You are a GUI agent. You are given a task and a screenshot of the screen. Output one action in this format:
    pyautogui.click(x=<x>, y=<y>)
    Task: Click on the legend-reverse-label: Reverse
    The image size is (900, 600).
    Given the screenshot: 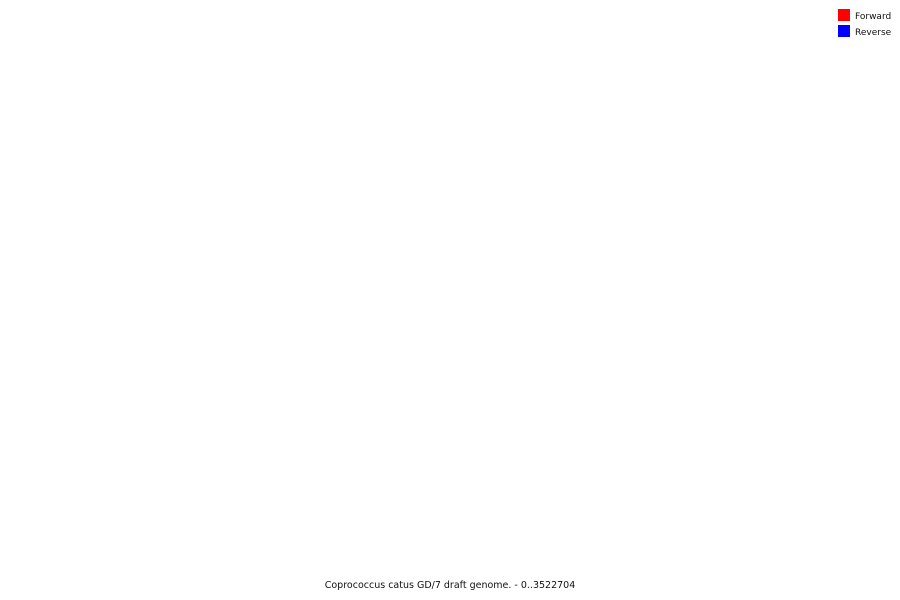 What is the action you would take?
    pyautogui.click(x=873, y=33)
    